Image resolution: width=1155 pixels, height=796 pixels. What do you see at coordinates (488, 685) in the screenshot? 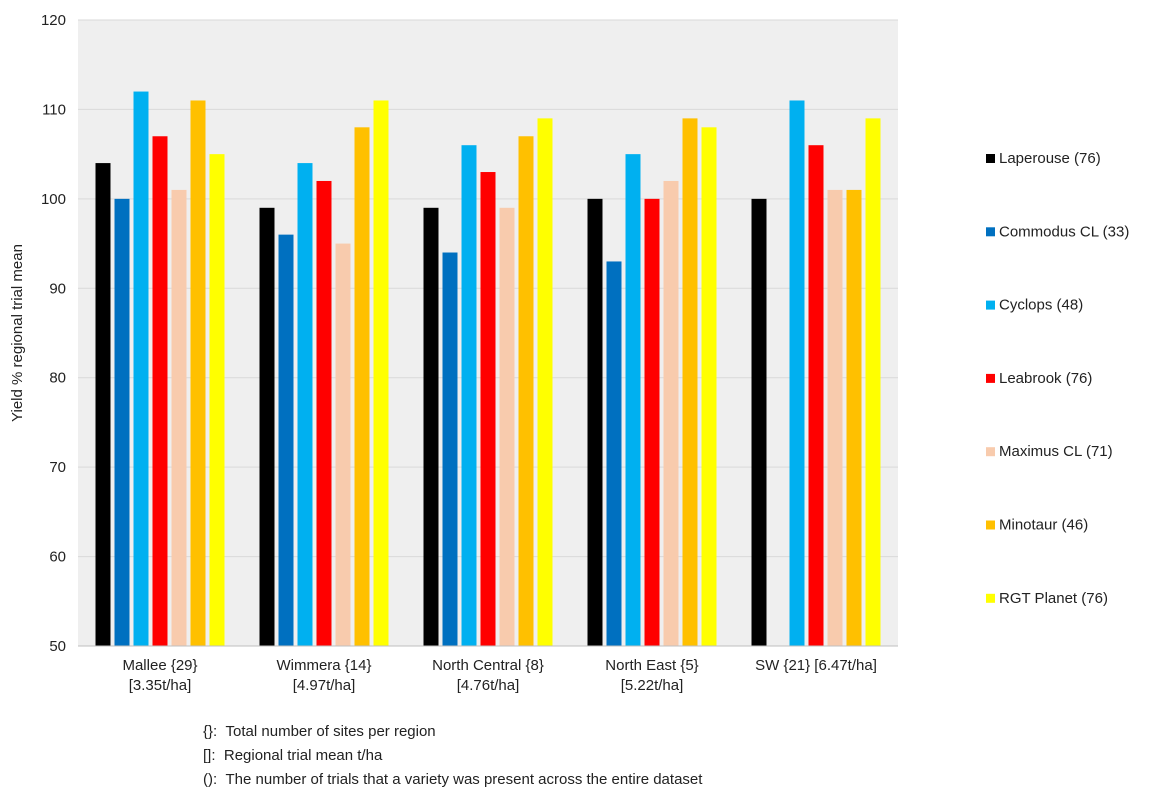
I see `x-category-label: [4.76t/ha]` at bounding box center [488, 685].